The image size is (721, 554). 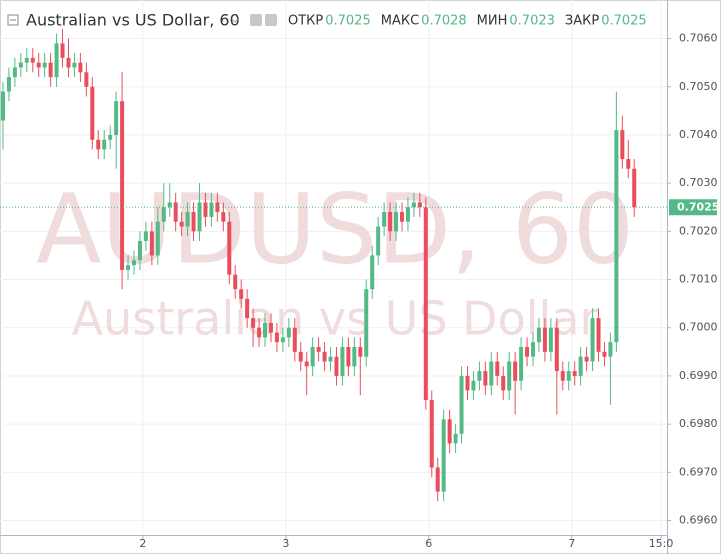 What do you see at coordinates (582, 21) in the screenshot?
I see `field-label: ЗАКР` at bounding box center [582, 21].